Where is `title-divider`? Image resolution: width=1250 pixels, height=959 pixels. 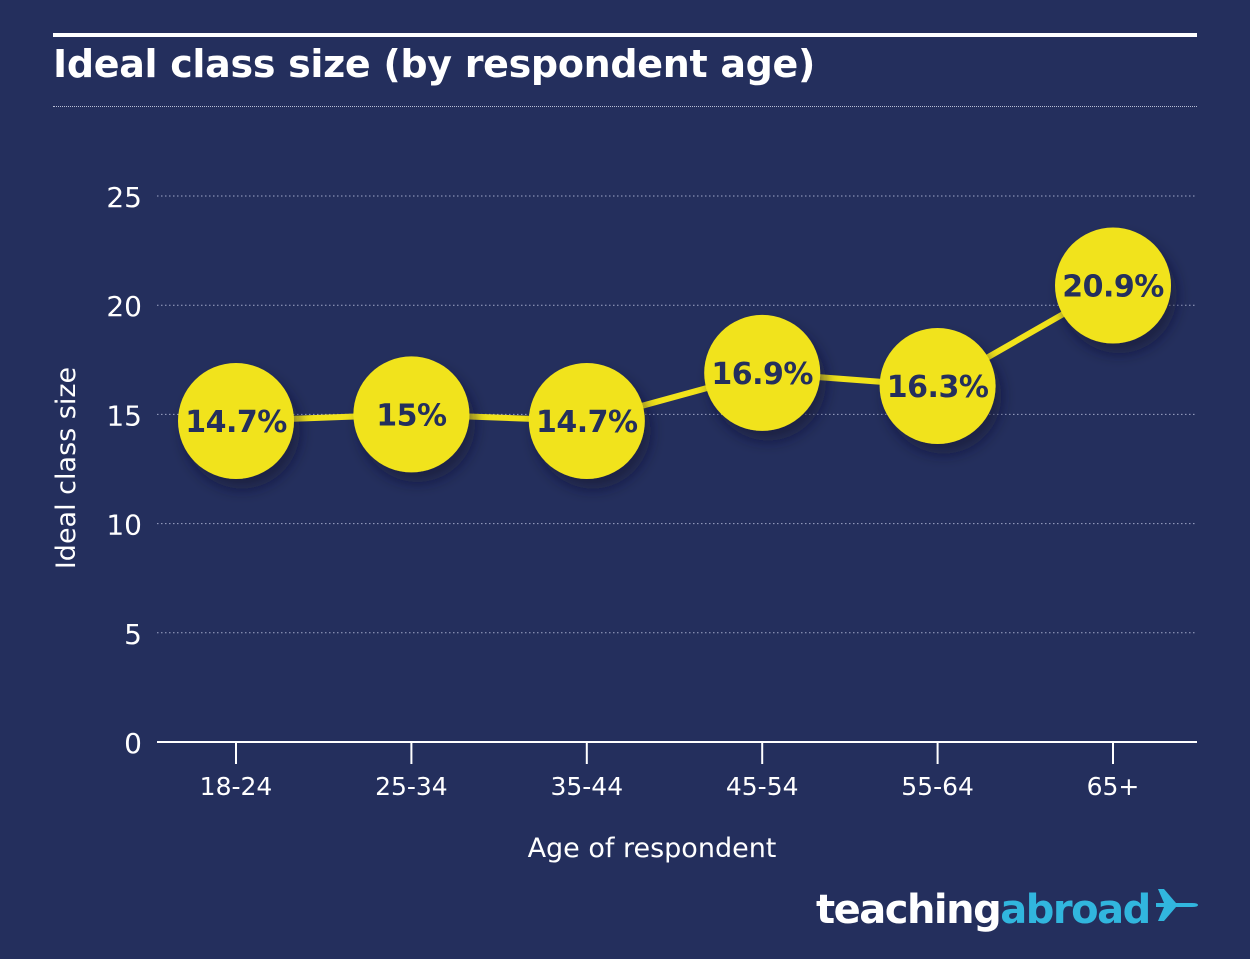
title-divider is located at coordinates (625, 106).